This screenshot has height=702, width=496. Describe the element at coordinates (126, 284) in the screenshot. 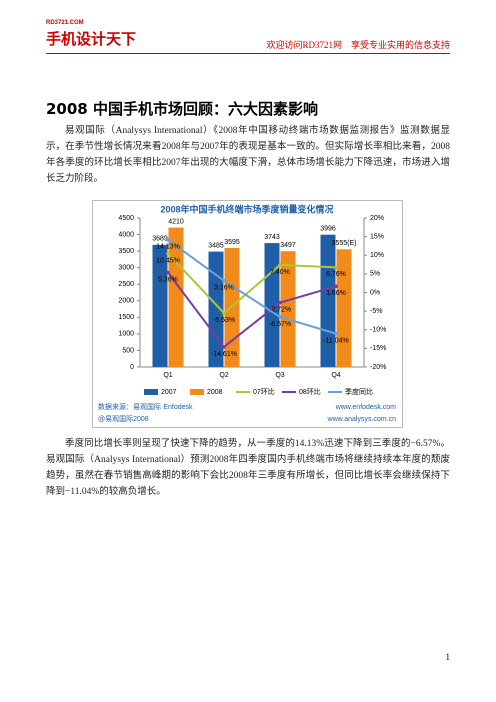

I see `y-tick-label: 2500` at that location.